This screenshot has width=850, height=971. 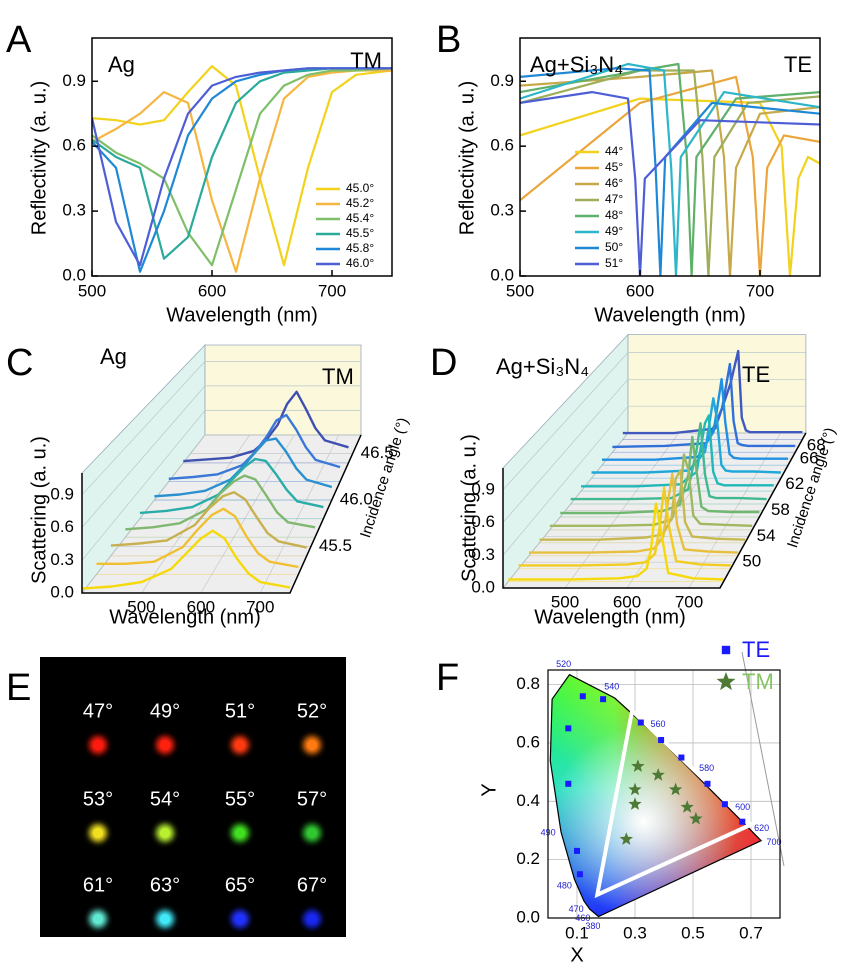 What do you see at coordinates (19, 40) in the screenshot?
I see `panel-label: A` at bounding box center [19, 40].